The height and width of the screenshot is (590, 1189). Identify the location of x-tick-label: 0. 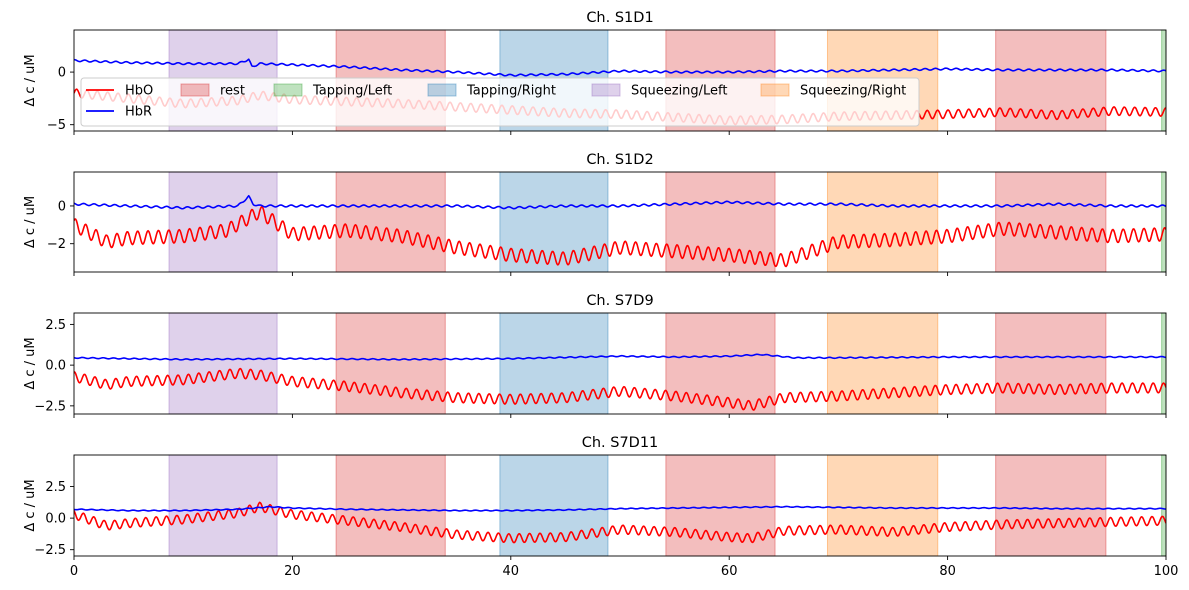
(74, 571).